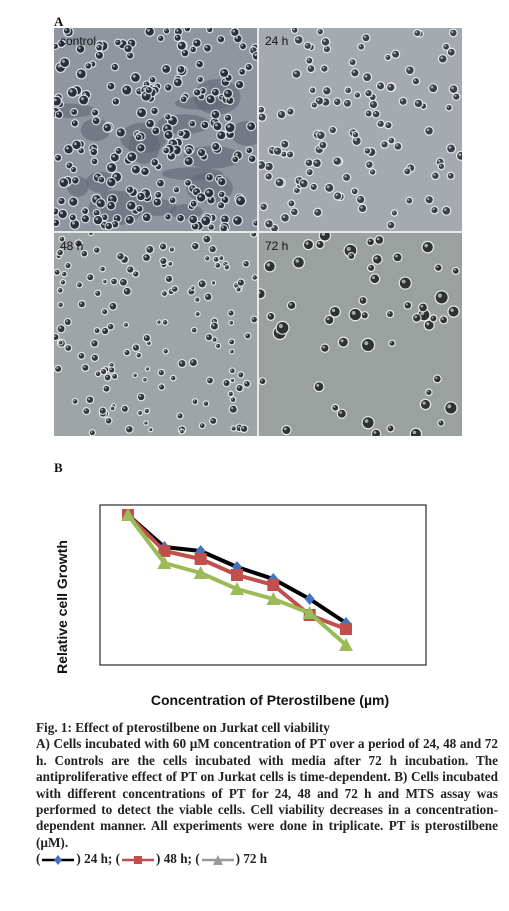  What do you see at coordinates (78, 41) in the screenshot?
I see `micrograph-label-control: control` at bounding box center [78, 41].